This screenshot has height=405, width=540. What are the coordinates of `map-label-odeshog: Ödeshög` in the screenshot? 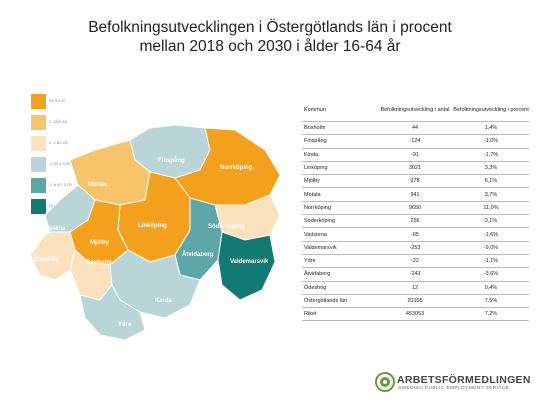 It's located at (46, 259).